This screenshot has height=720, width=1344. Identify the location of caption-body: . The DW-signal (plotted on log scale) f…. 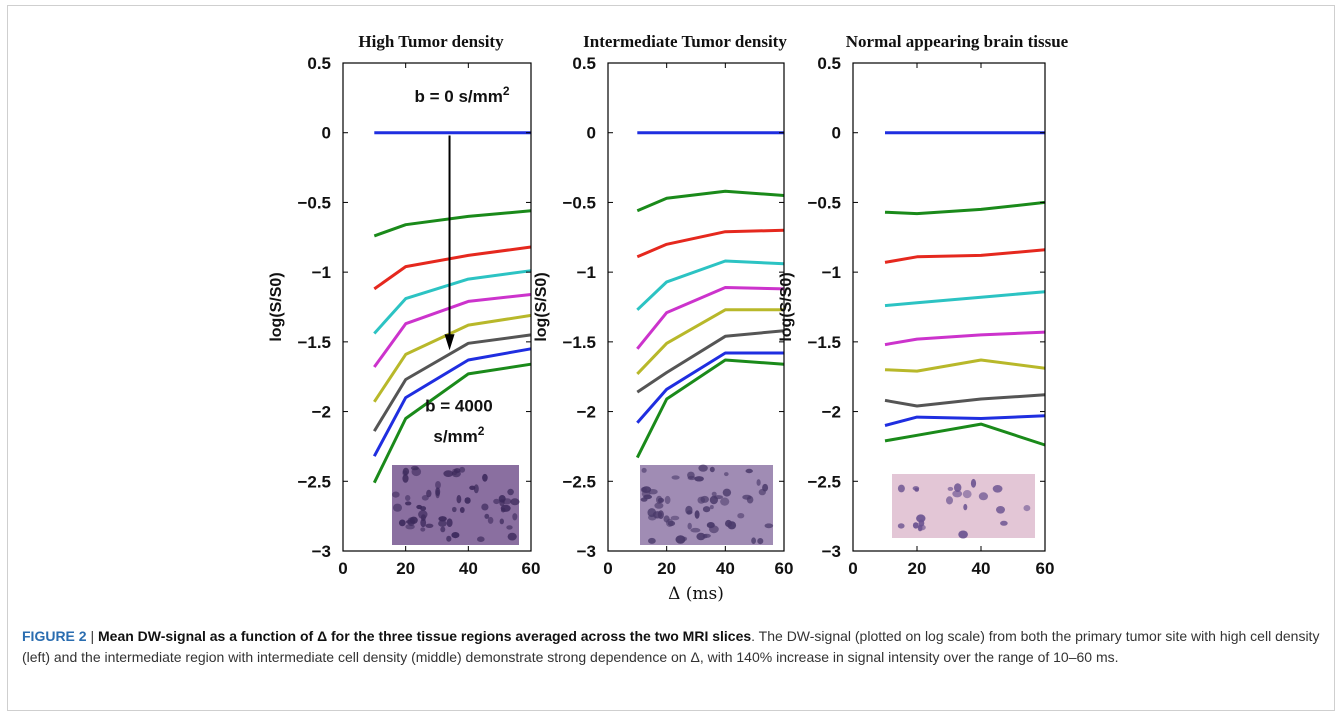
(671, 646).